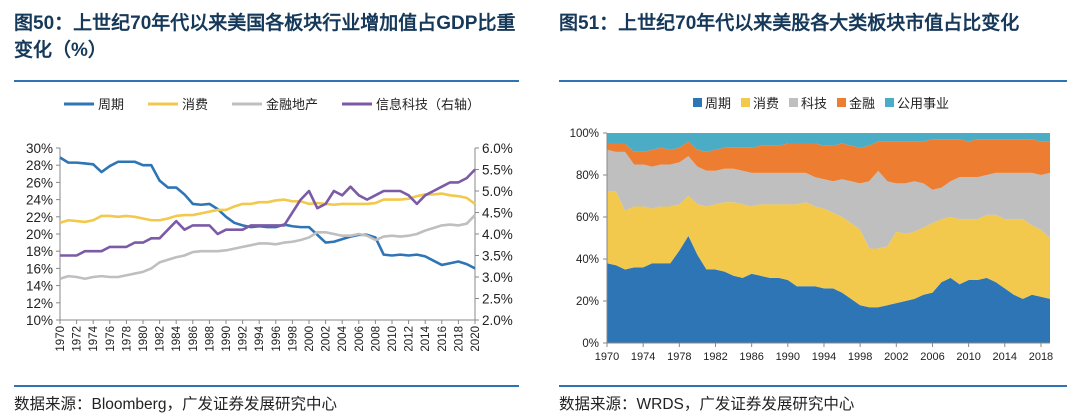 Image resolution: width=1080 pixels, height=417 pixels. Describe the element at coordinates (707, 404) in the screenshot. I see `figure-51-source: 数据来源：WRDS，广发证券发展研究中心` at that location.